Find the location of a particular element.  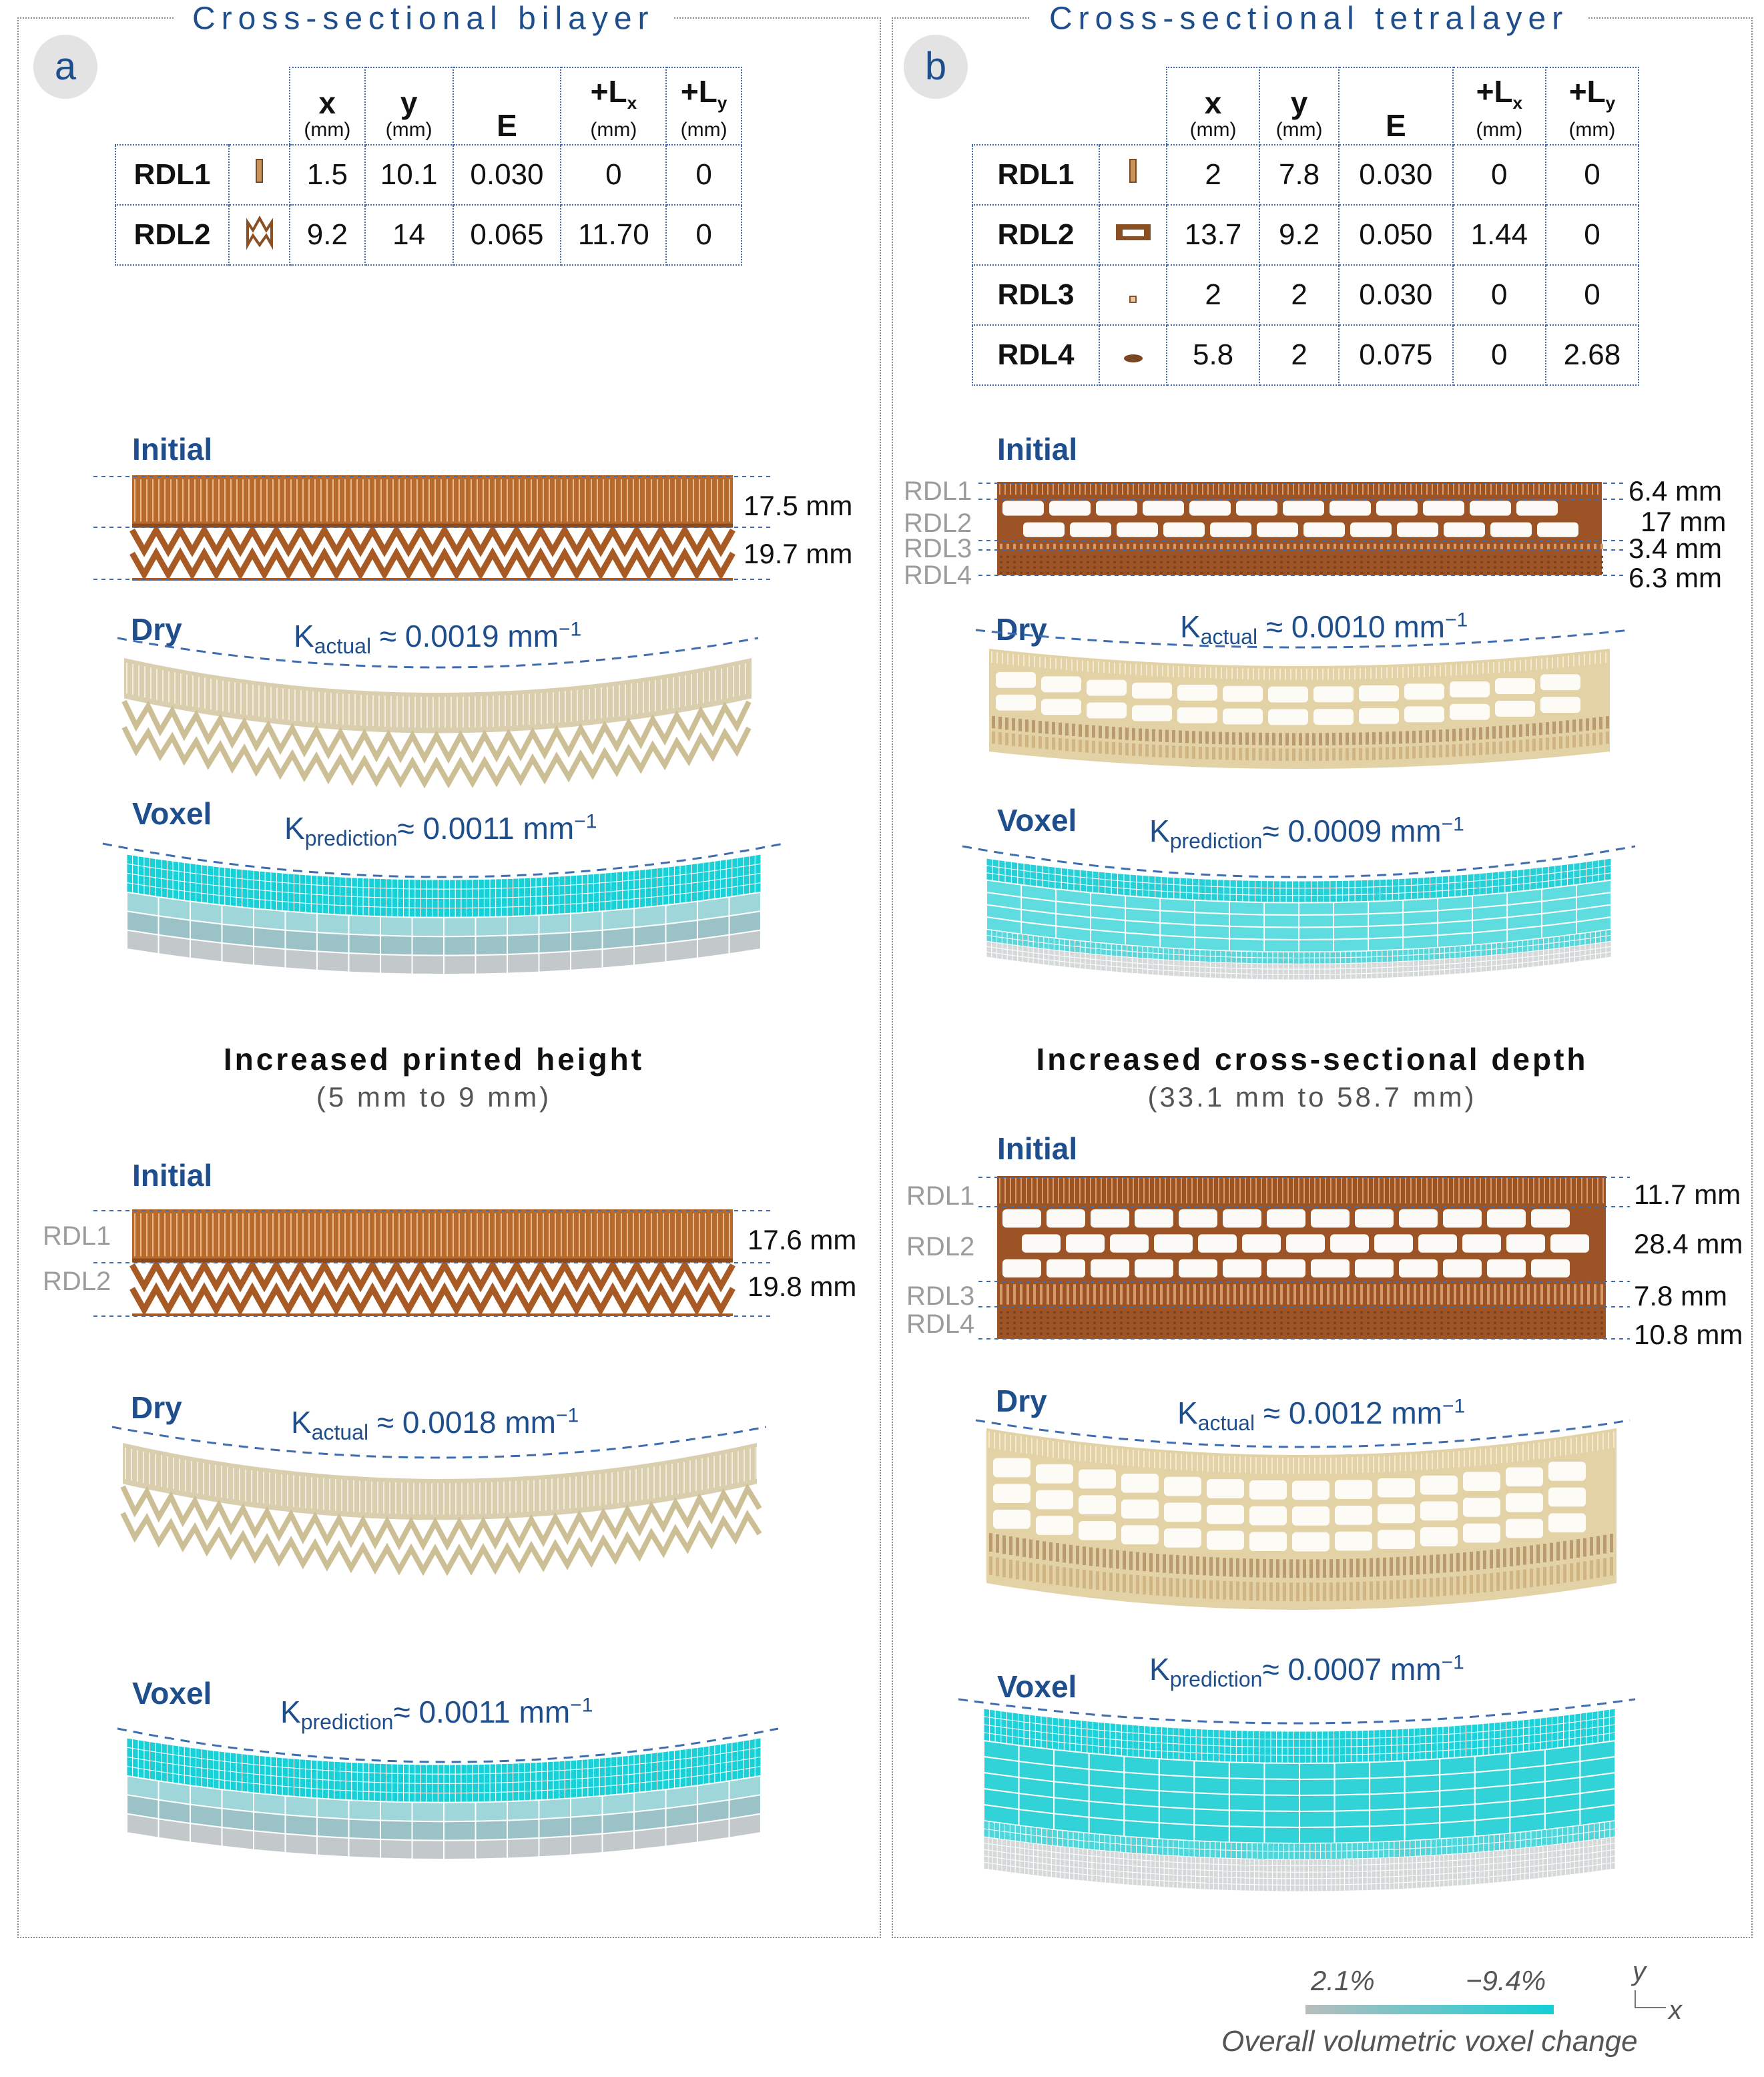

cell-x: 5.8 is located at coordinates (1213, 355).